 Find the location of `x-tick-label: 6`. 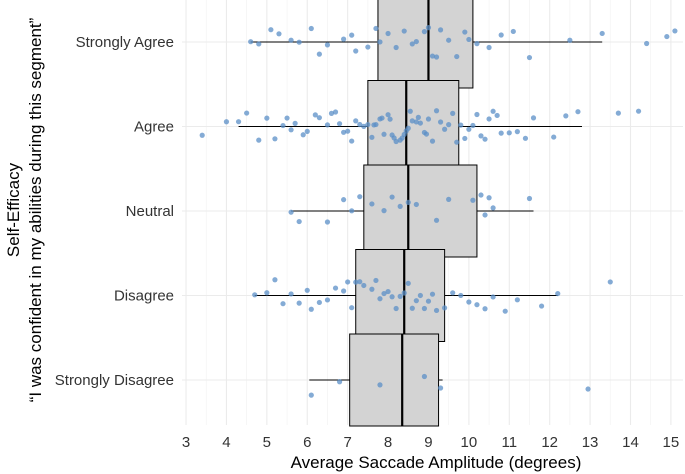

x-tick-label: 6 is located at coordinates (307, 442).